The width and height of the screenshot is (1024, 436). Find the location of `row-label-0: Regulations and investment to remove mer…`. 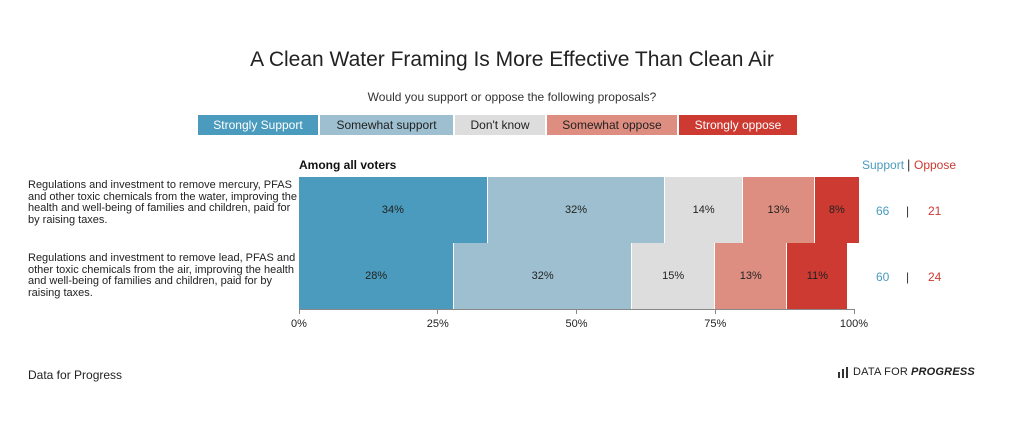

row-label-0: Regulations and investment to remove mer… is located at coordinates (163, 202).